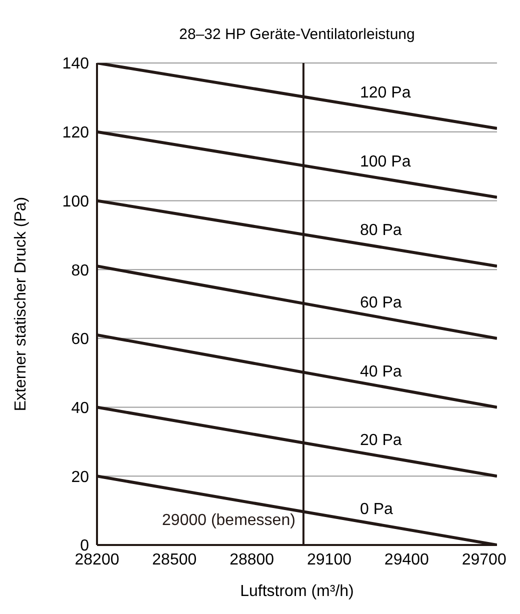  Describe the element at coordinates (381, 231) in the screenshot. I see `series-label: 80 Pa` at that location.